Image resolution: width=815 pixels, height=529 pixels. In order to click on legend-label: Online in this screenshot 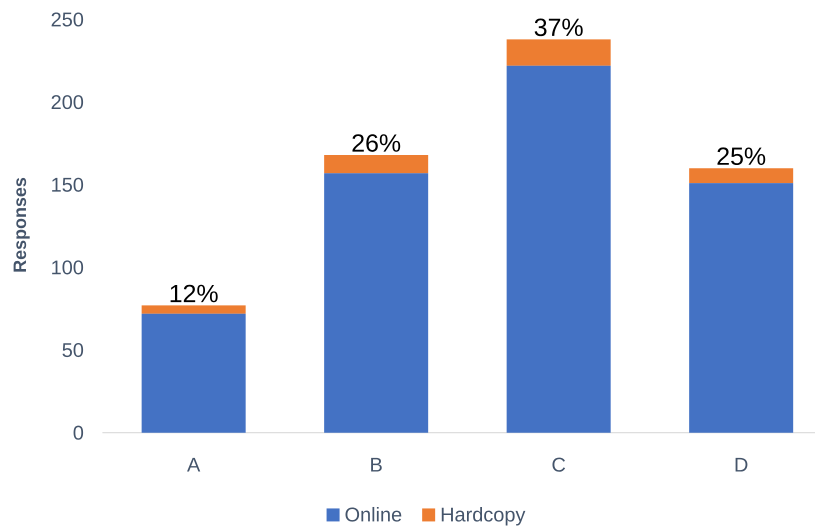, I will do `click(374, 514)`.